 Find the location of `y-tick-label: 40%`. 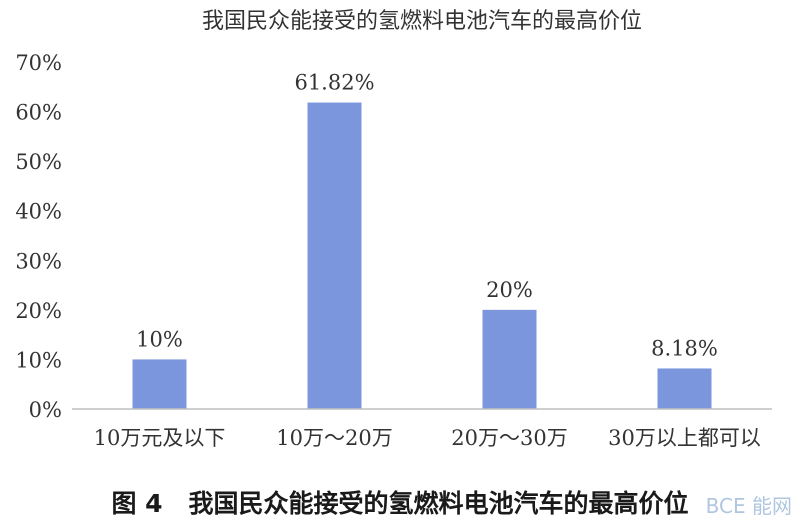

y-tick-label: 40% is located at coordinates (38, 212).